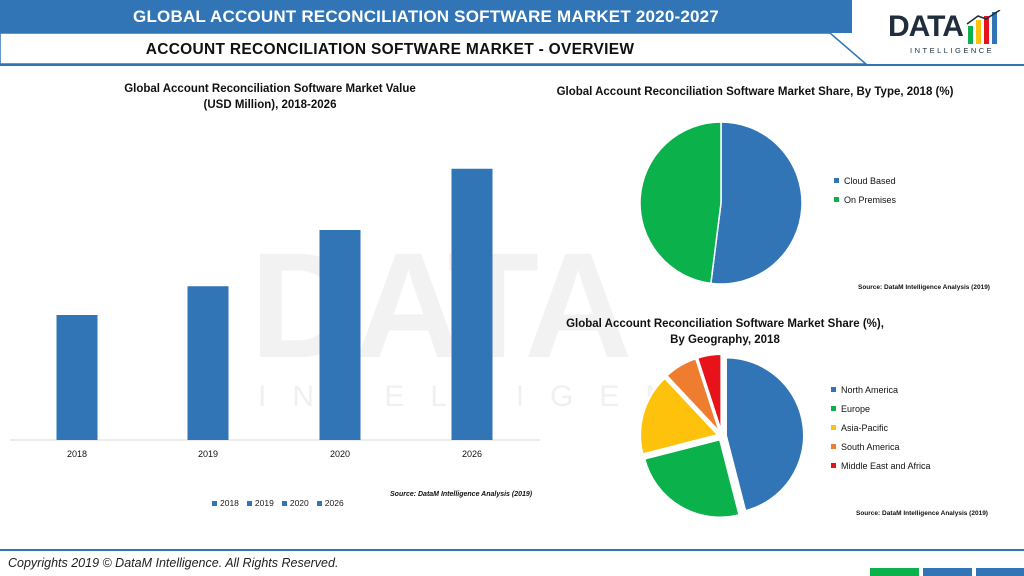 The image size is (1024, 576). I want to click on header-divider, so click(512, 65).